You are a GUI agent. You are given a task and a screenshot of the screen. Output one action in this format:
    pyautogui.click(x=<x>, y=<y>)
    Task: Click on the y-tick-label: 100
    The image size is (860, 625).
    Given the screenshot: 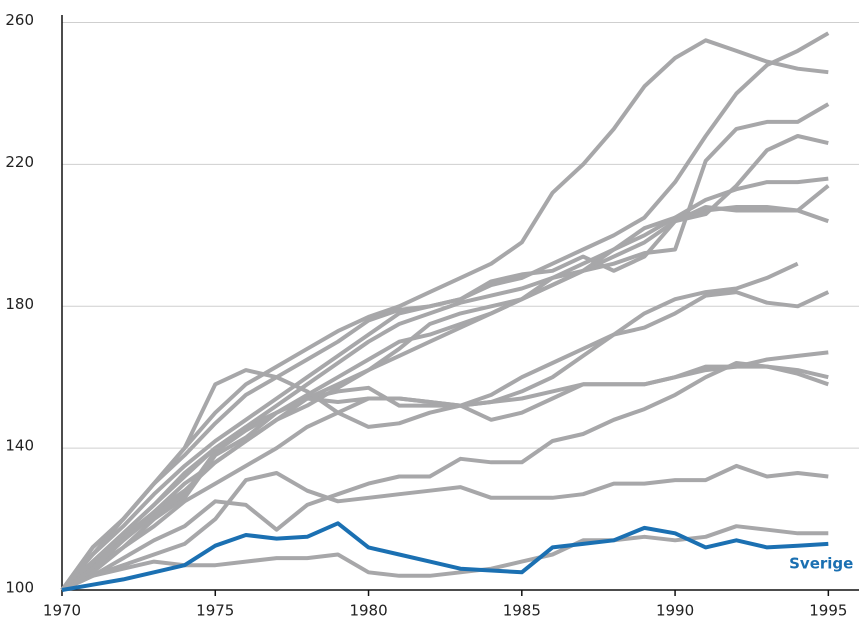 What is the action you would take?
    pyautogui.click(x=19, y=588)
    